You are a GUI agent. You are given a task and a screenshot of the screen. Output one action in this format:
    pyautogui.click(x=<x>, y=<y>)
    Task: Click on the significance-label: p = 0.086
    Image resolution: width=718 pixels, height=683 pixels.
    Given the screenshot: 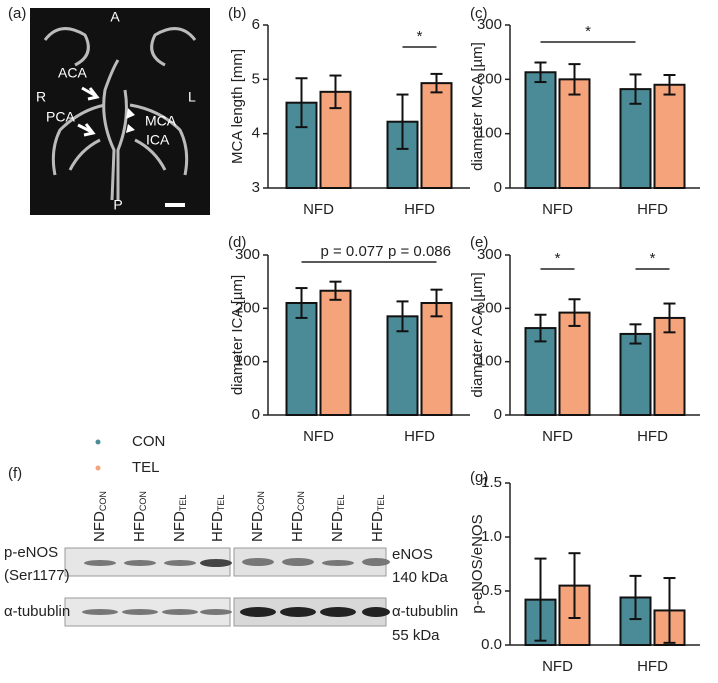 What is the action you would take?
    pyautogui.click(x=419, y=251)
    